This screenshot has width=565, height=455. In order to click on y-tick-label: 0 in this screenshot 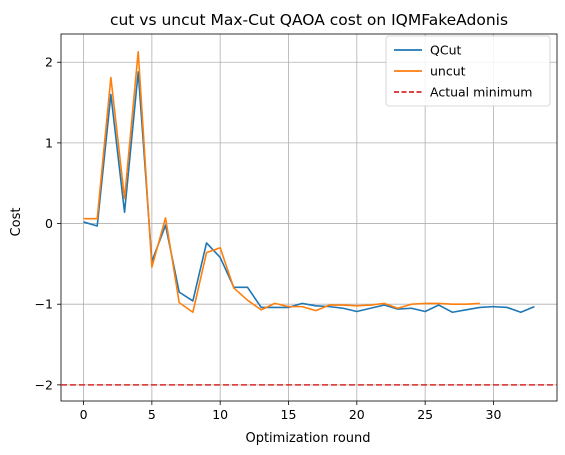, I will do `click(49, 223)`.